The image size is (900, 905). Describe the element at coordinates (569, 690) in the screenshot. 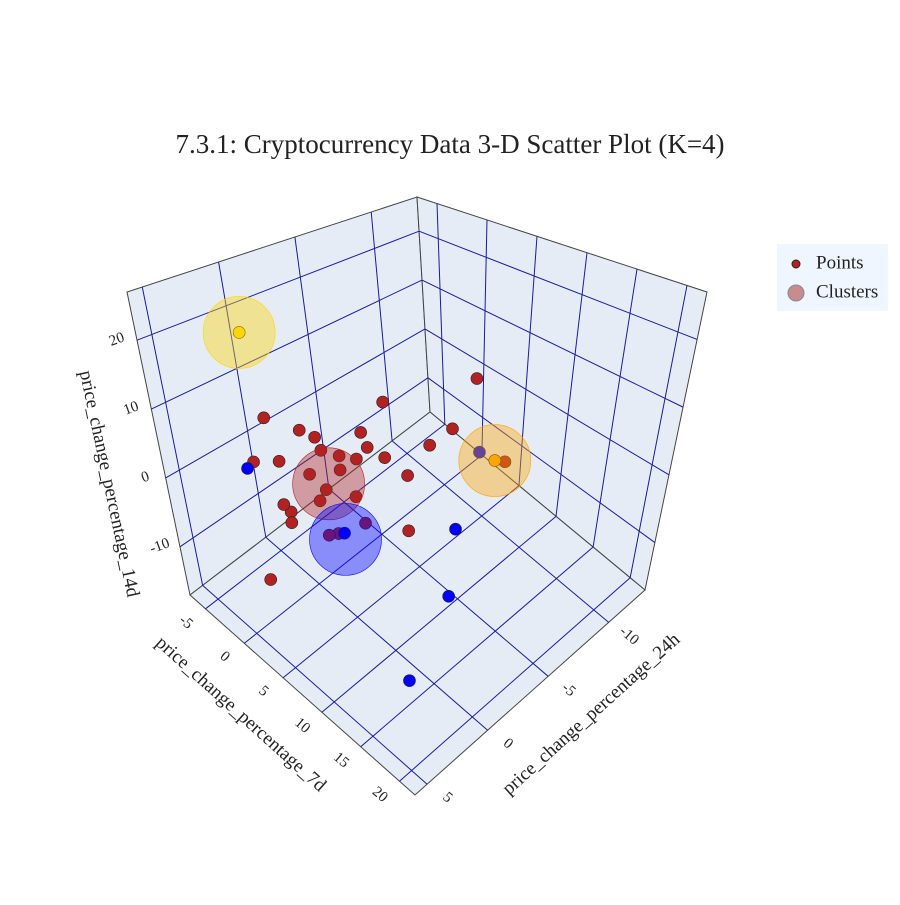

I see `y-tick-label: -5` at that location.